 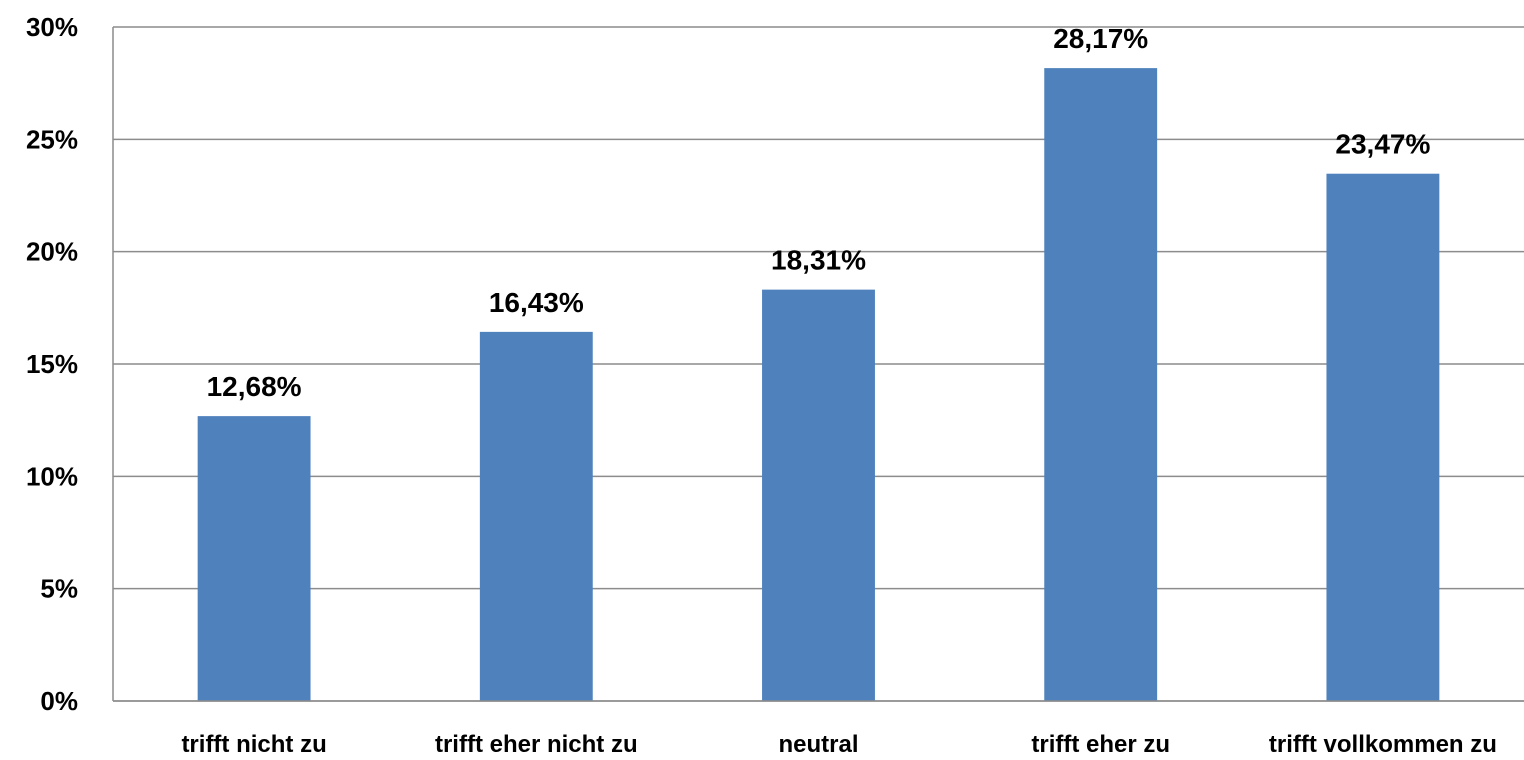 I want to click on y-axis: 0% 5% 10% 15% 20% 25% 30%, so click(x=70, y=364).